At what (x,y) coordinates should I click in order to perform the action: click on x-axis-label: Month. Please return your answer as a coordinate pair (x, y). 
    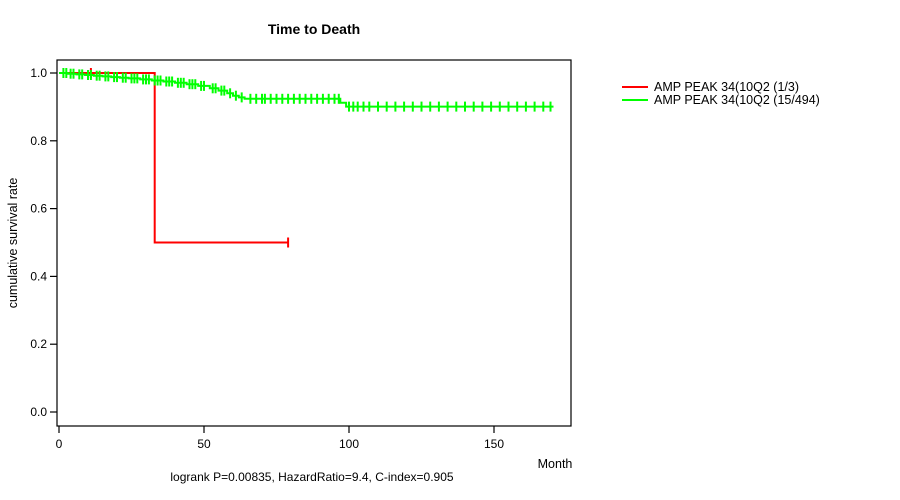
    Looking at the image, I should click on (555, 464).